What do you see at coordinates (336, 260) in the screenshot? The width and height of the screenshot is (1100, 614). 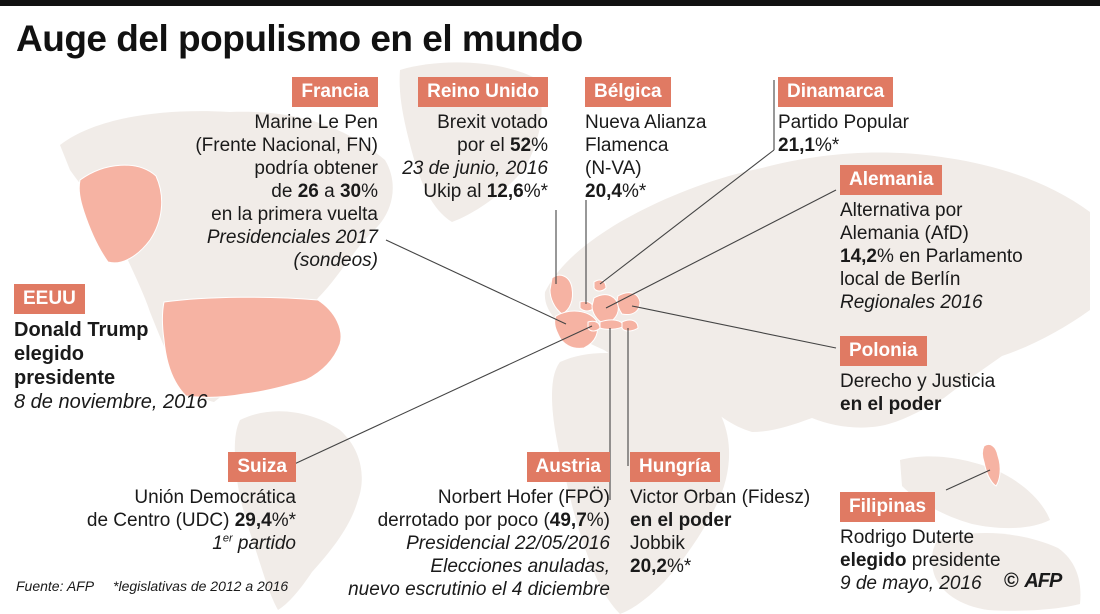 I see `francia-line-7: (sondeos)` at bounding box center [336, 260].